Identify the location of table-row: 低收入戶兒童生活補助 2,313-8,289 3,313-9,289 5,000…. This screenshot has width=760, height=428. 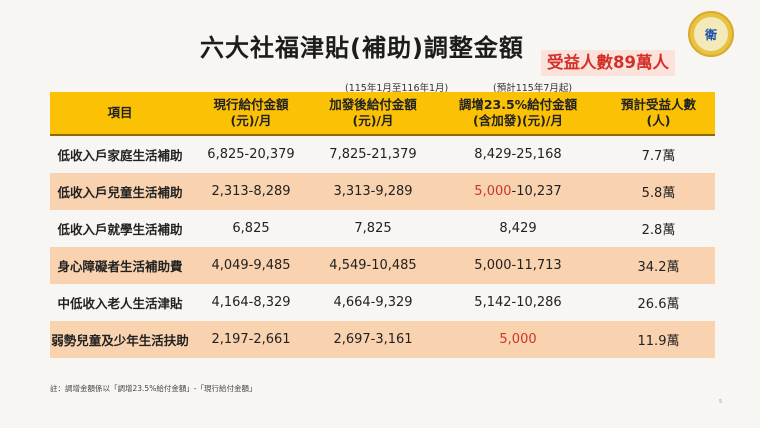
(382, 191).